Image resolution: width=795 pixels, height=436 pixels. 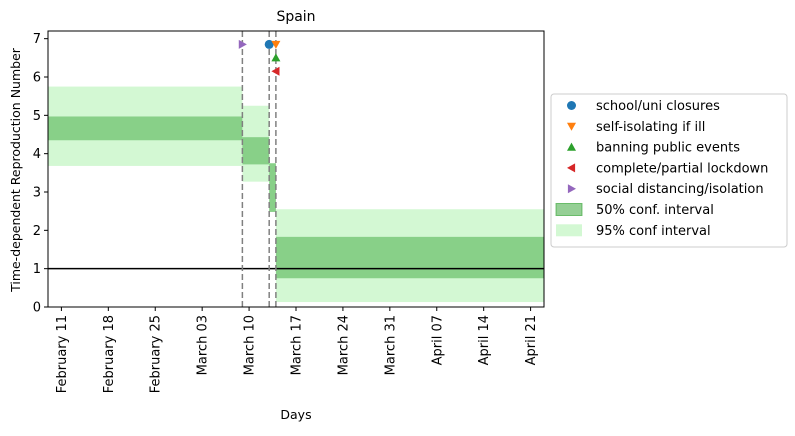 What do you see at coordinates (437, 340) in the screenshot?
I see `x-tick-label-8: April 07` at bounding box center [437, 340].